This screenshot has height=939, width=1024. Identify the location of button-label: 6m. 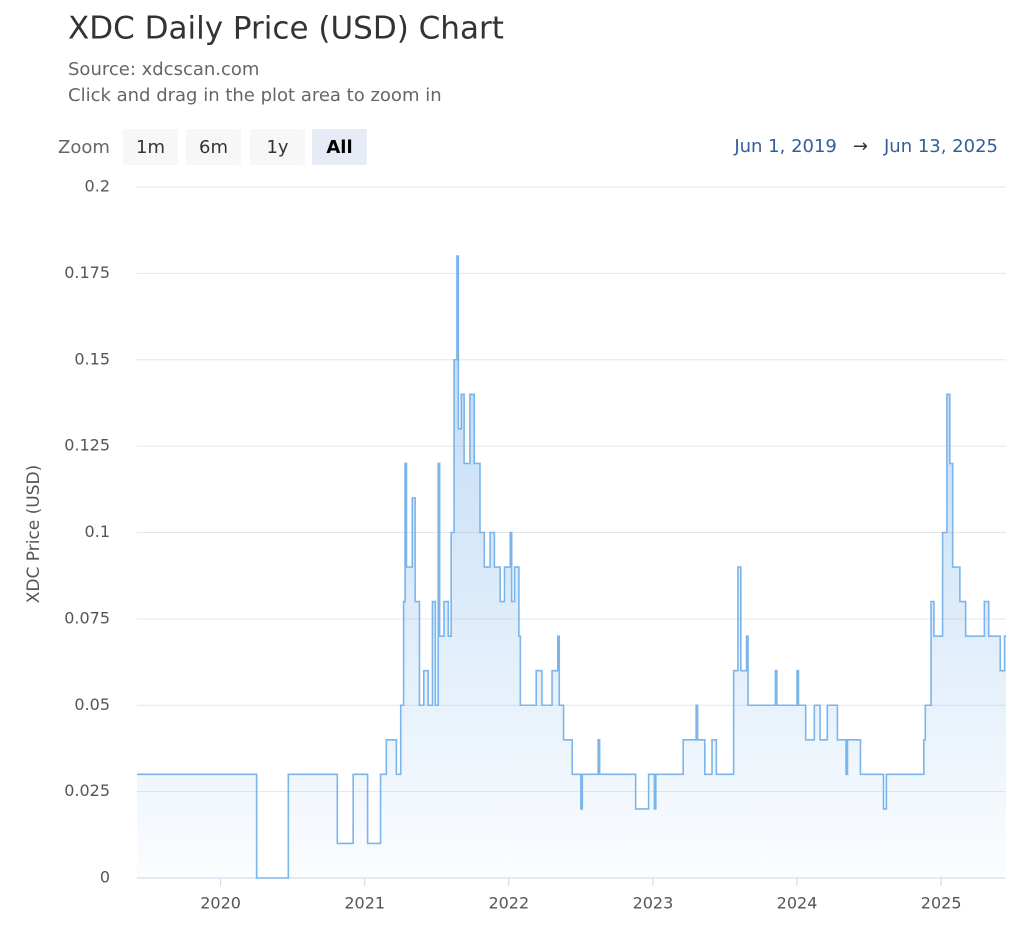
(213, 147).